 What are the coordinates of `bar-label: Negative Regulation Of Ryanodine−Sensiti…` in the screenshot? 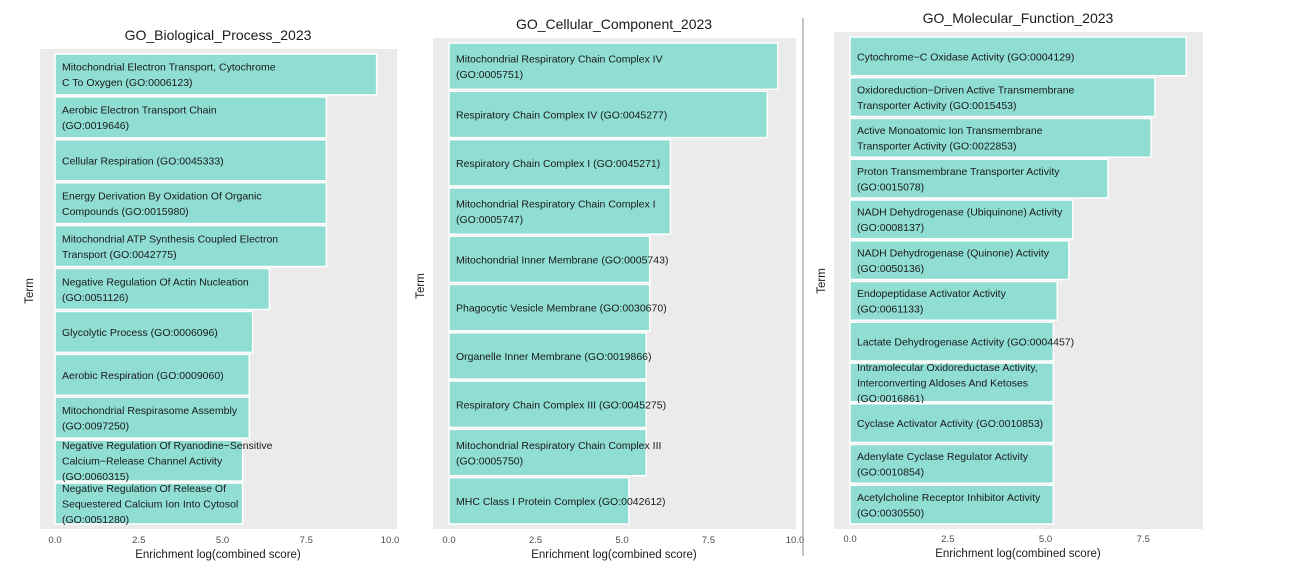 It's located at (167, 461).